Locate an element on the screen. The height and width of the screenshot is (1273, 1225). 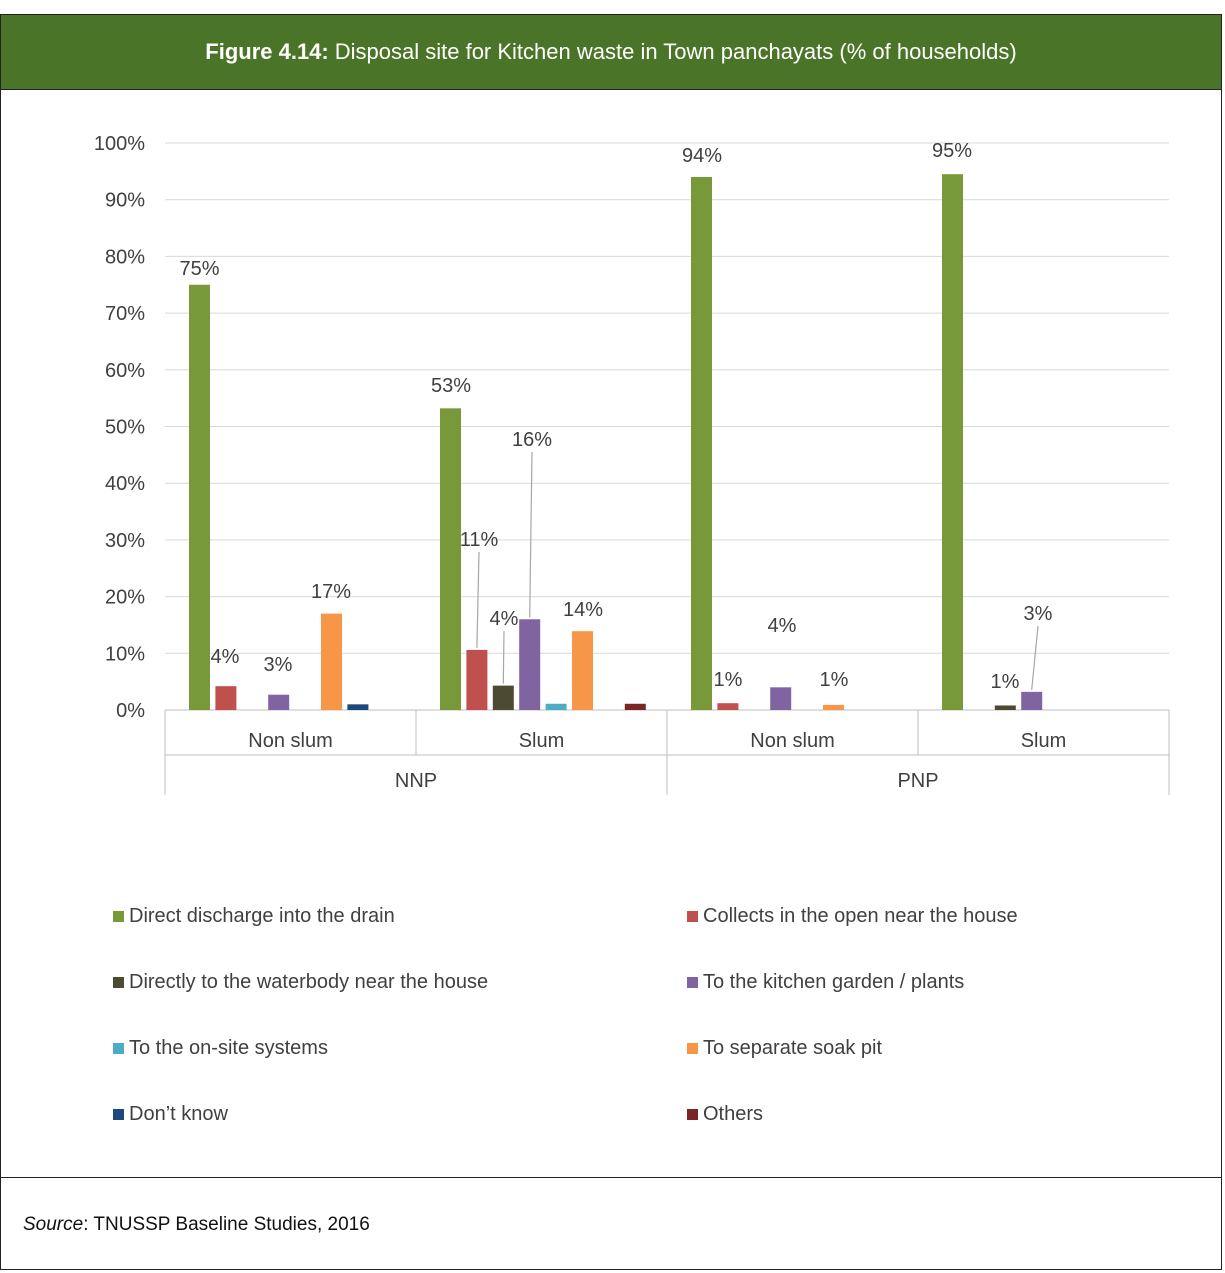
legend-label: To the kitchen garden / plants is located at coordinates (833, 982).